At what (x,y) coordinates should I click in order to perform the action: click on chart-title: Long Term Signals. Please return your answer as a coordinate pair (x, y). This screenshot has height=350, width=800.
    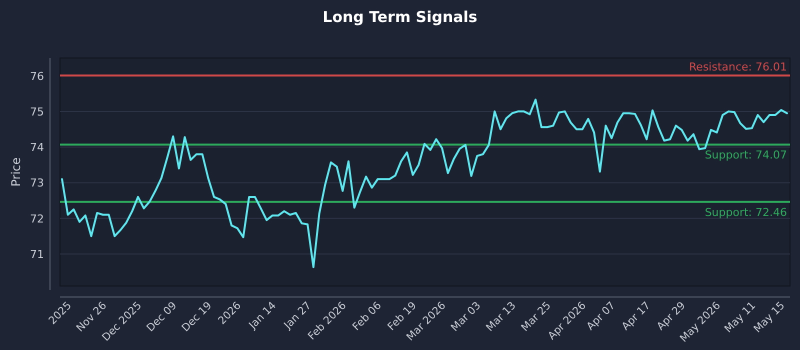
    Looking at the image, I should click on (400, 17).